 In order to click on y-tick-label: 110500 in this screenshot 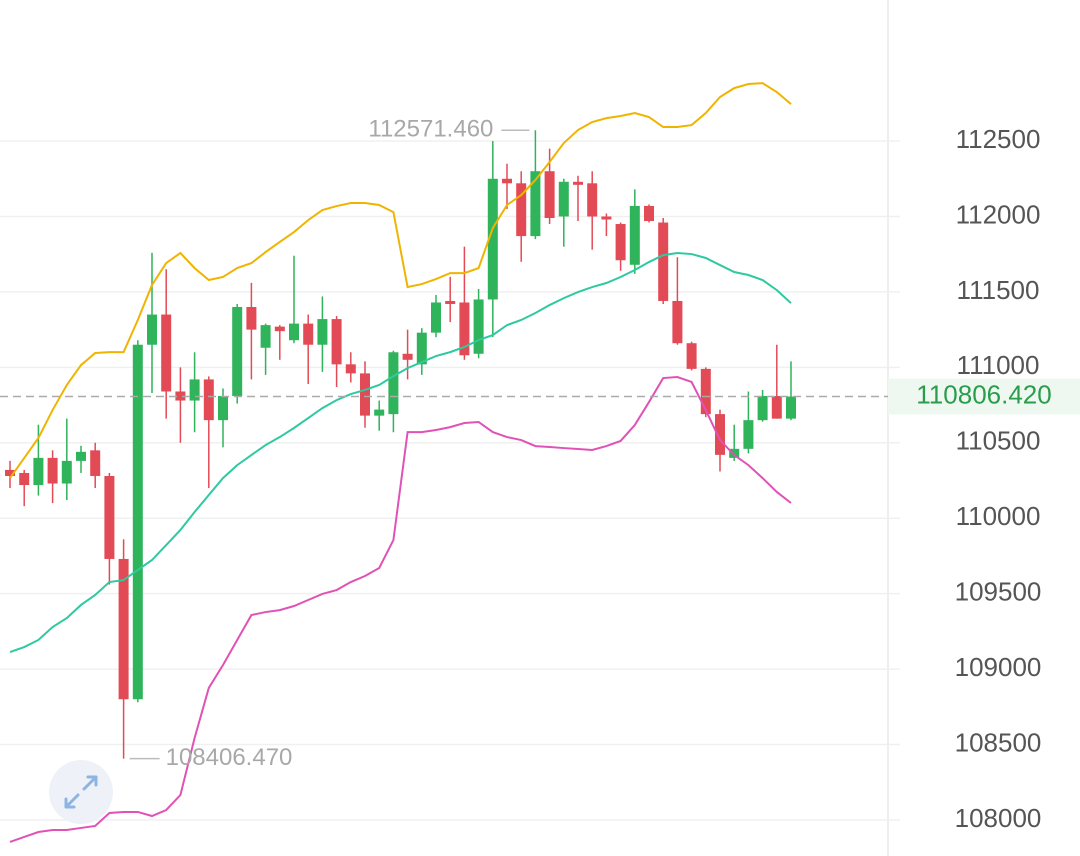, I will do `click(998, 441)`.